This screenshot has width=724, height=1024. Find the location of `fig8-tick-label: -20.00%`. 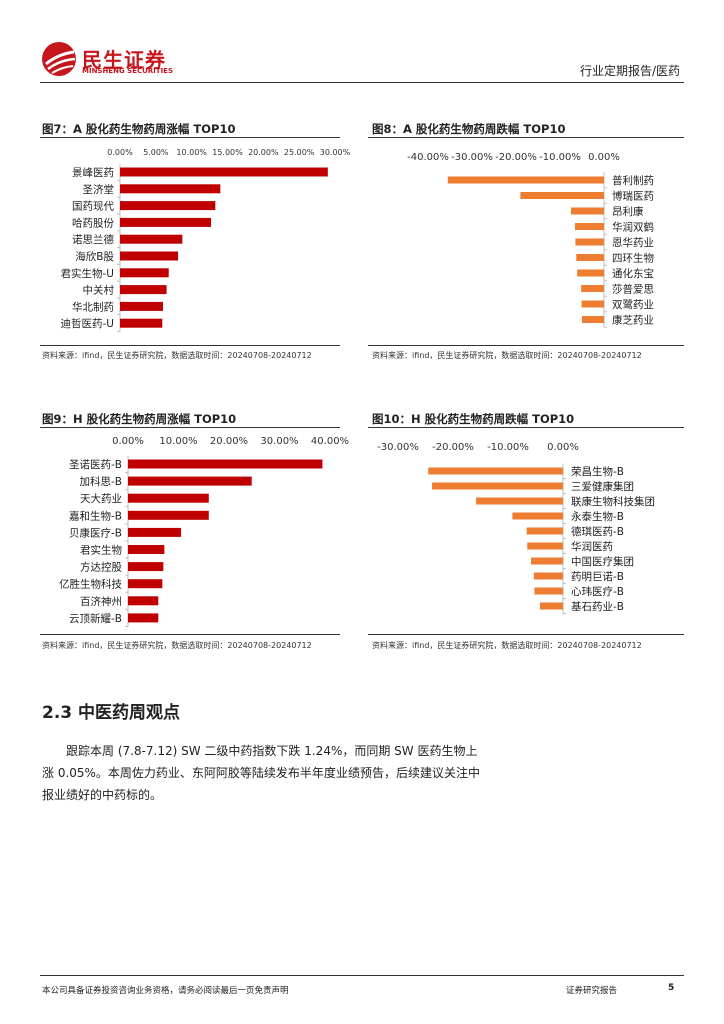

fig8-tick-label: -20.00% is located at coordinates (516, 157).